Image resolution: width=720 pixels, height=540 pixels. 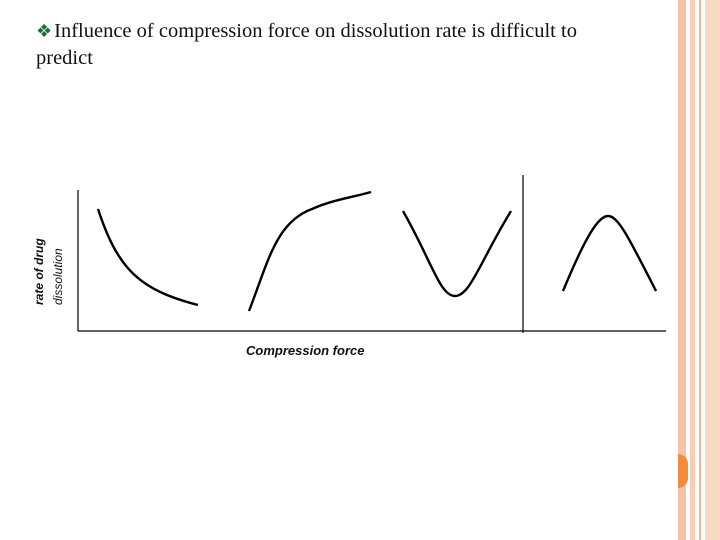 What do you see at coordinates (305, 350) in the screenshot?
I see `x-label: Compression force` at bounding box center [305, 350].